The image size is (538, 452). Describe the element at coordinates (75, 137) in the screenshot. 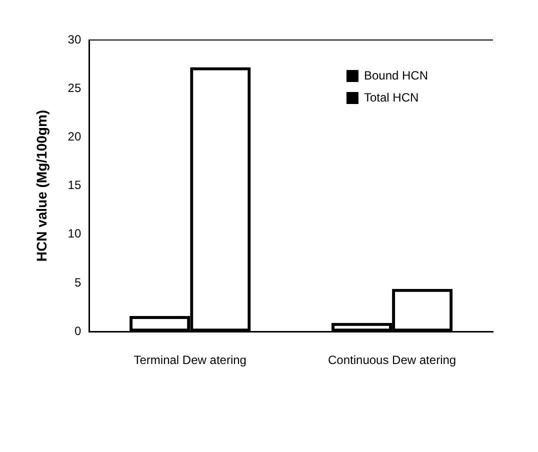

I see `y-tick-label: 20` at that location.